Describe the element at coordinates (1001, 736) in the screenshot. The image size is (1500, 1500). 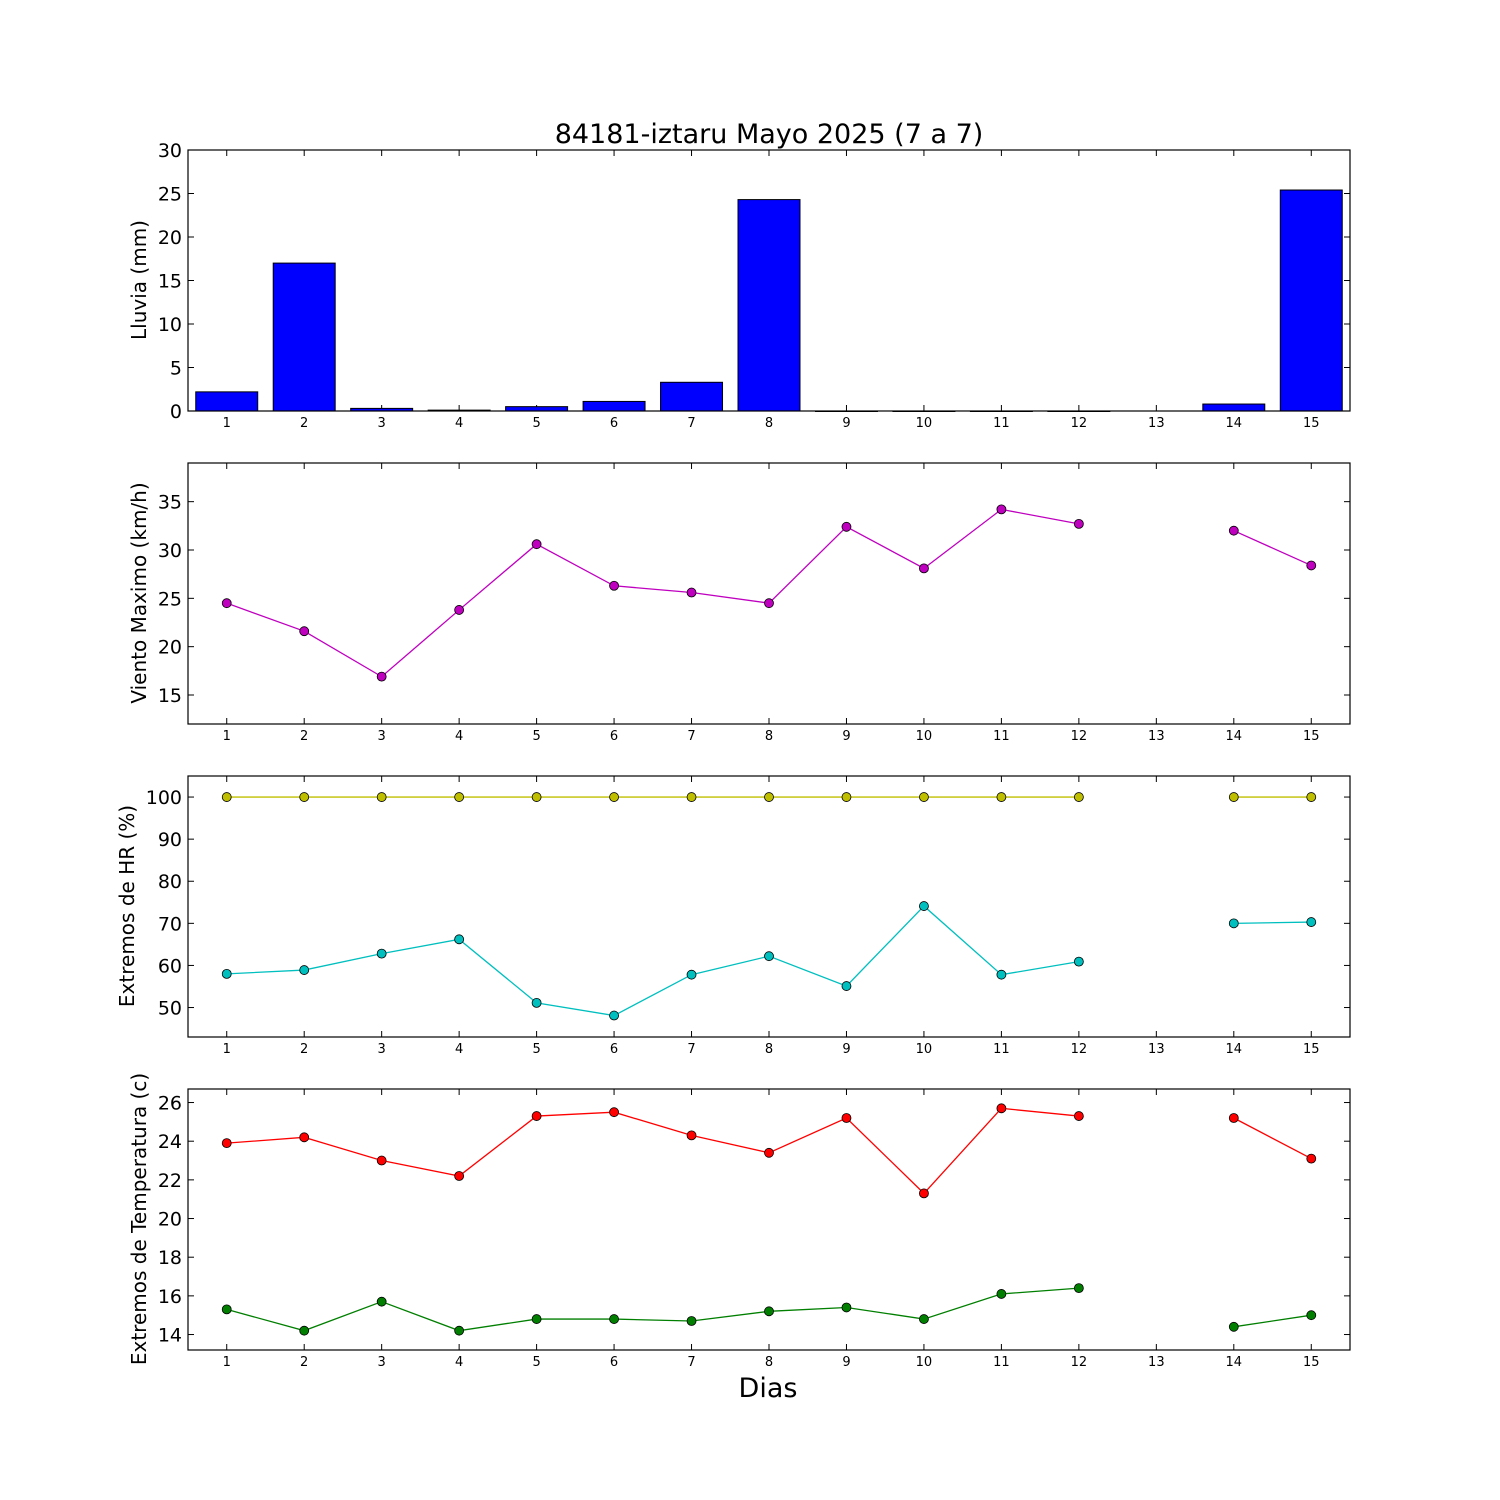
I see `wind-xtick-label: 11` at that location.